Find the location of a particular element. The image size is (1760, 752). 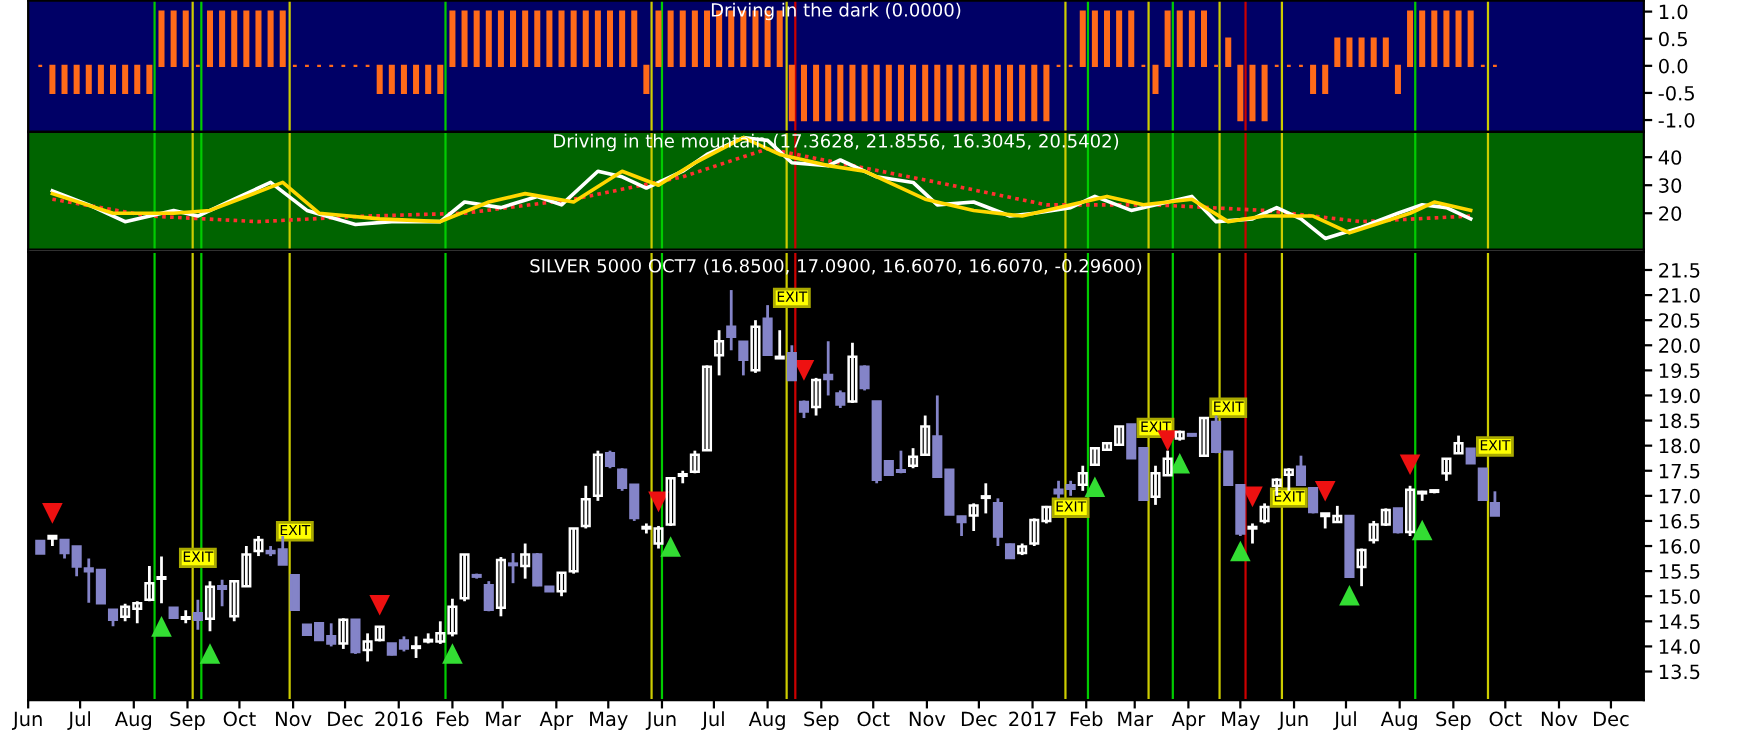

x-tick-label: 2016 is located at coordinates (399, 719).